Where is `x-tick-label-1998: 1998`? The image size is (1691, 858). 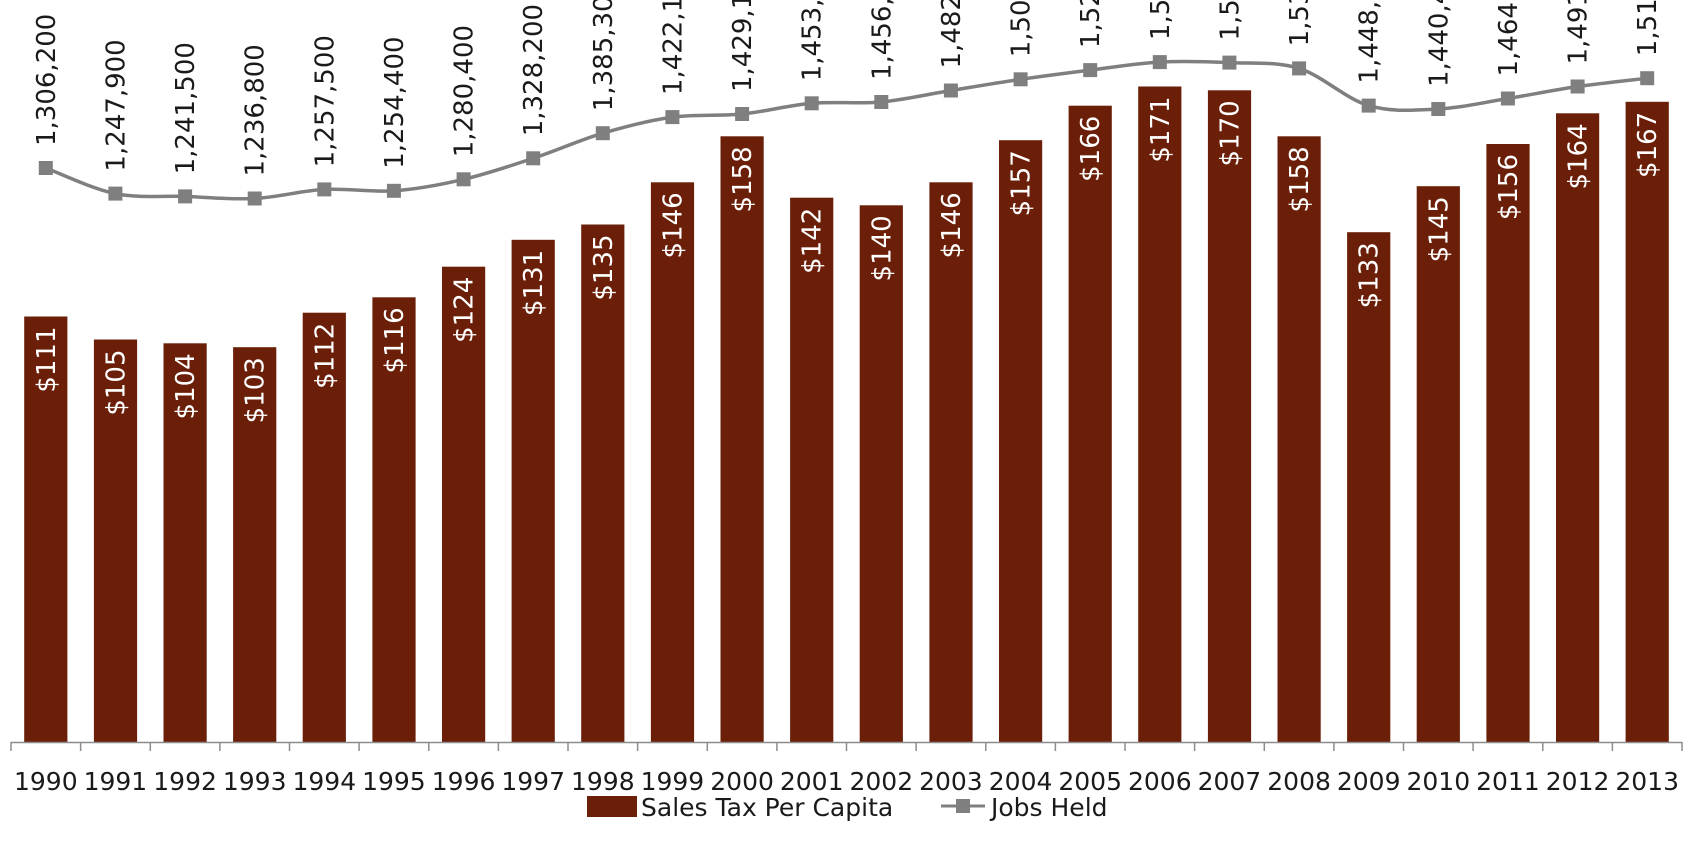
x-tick-label-1998: 1998 is located at coordinates (603, 781).